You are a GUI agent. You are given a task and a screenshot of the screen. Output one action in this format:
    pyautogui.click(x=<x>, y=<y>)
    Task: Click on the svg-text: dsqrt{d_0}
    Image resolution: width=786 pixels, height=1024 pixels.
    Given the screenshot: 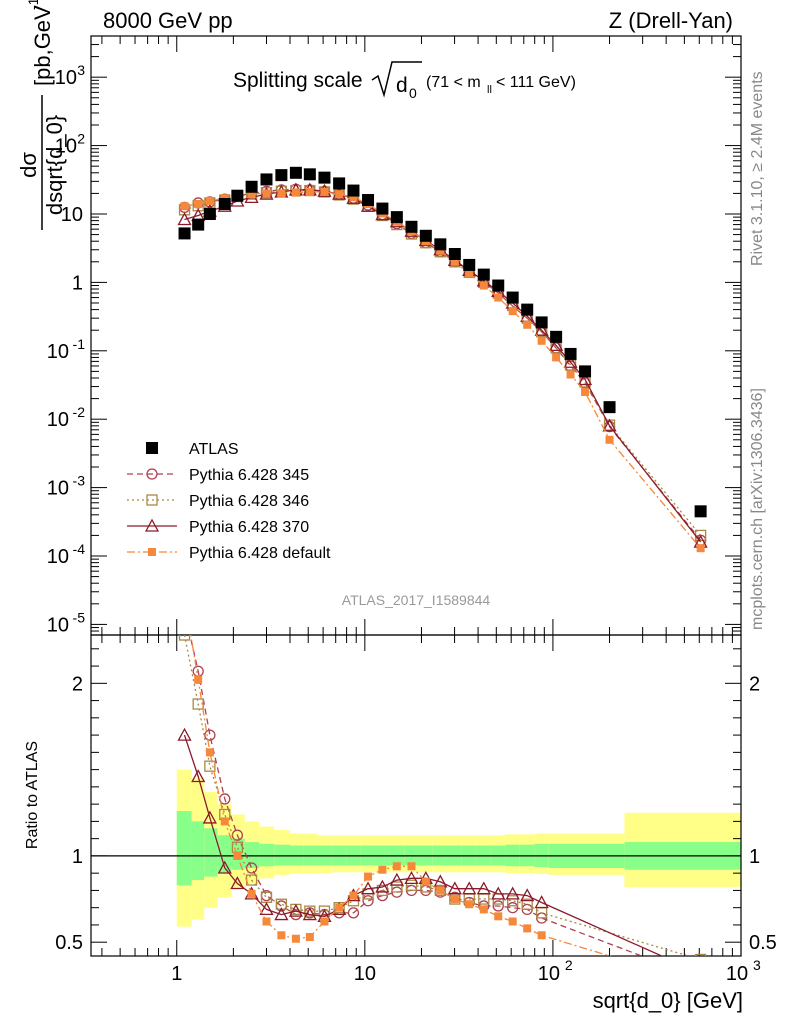 What is the action you would take?
    pyautogui.click(x=54, y=165)
    